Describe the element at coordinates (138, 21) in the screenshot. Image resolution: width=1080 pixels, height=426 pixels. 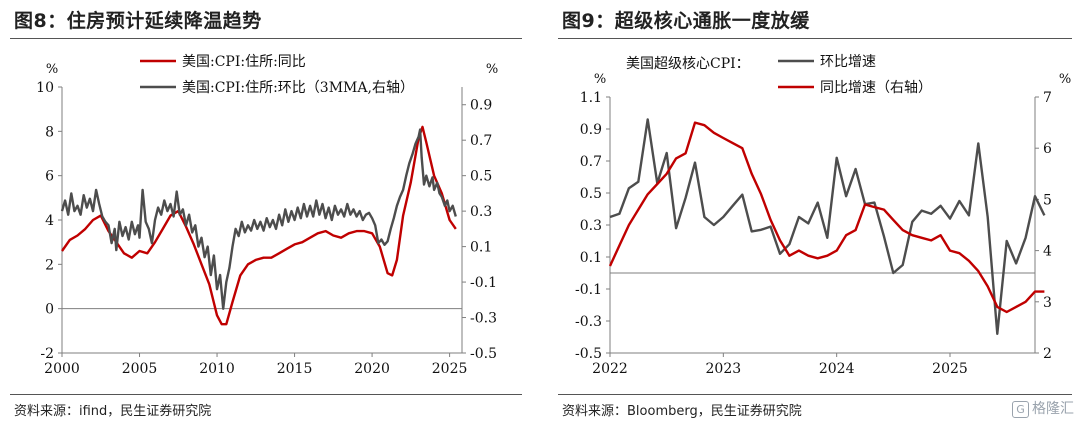
I see `figure-title: 图8：住房预计延续降温趋势` at that location.